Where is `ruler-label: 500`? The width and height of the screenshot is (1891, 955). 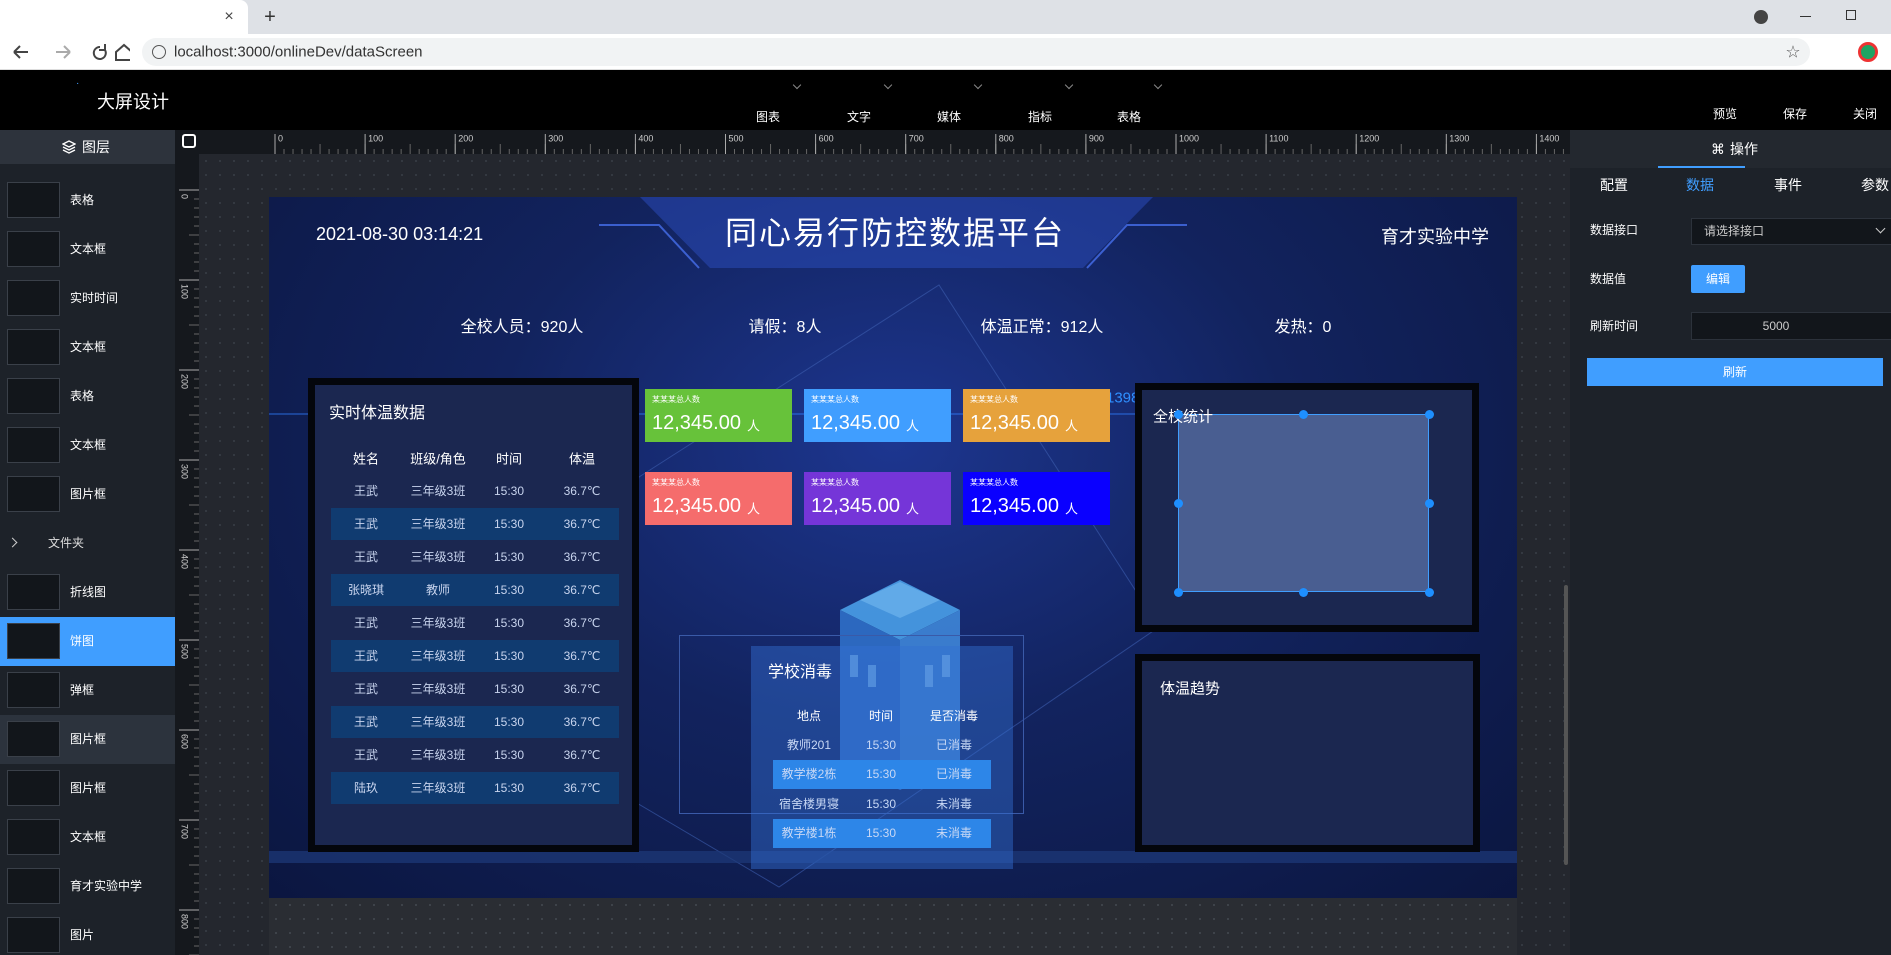
ruler-label: 500 is located at coordinates (185, 651).